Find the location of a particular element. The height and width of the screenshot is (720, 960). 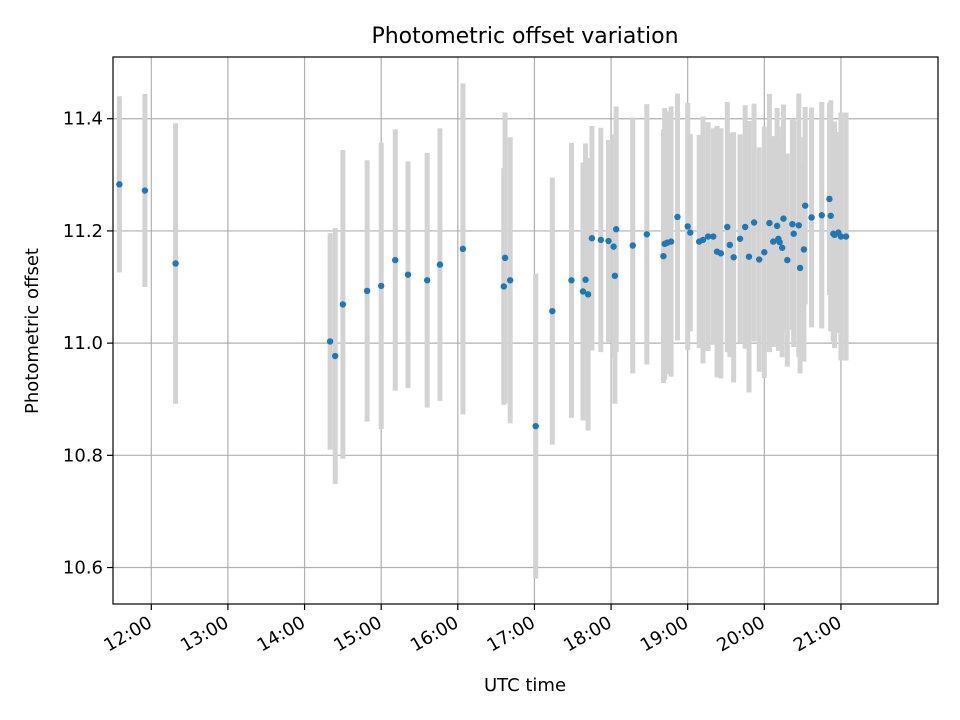

y-tick-label: 11.0 is located at coordinates (83, 343).